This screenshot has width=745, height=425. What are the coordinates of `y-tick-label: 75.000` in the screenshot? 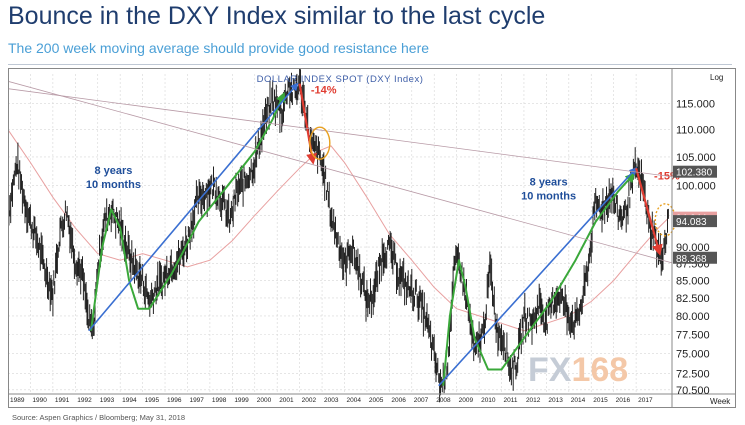 It's located at (693, 355).